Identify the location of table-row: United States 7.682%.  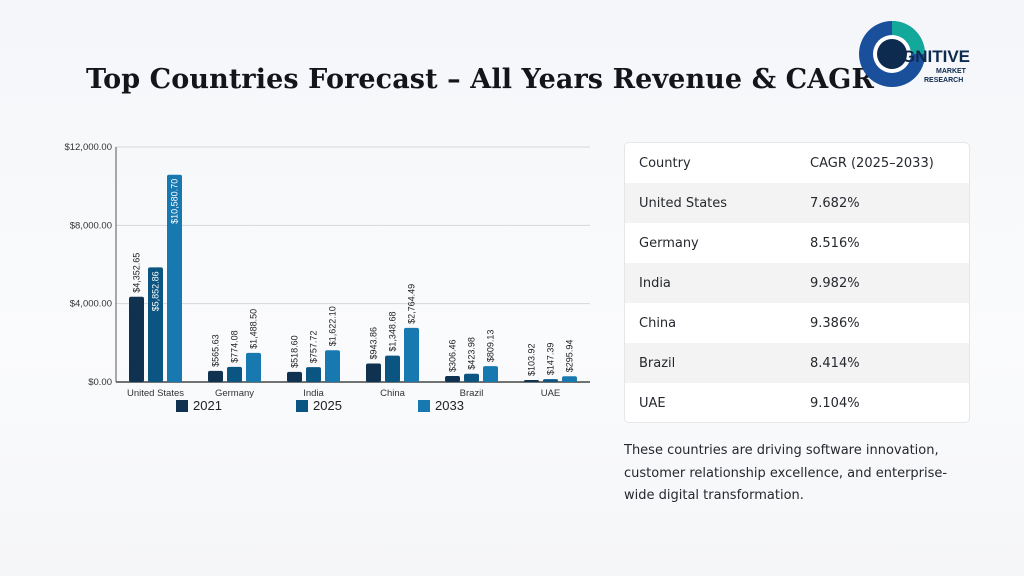
(797, 203).